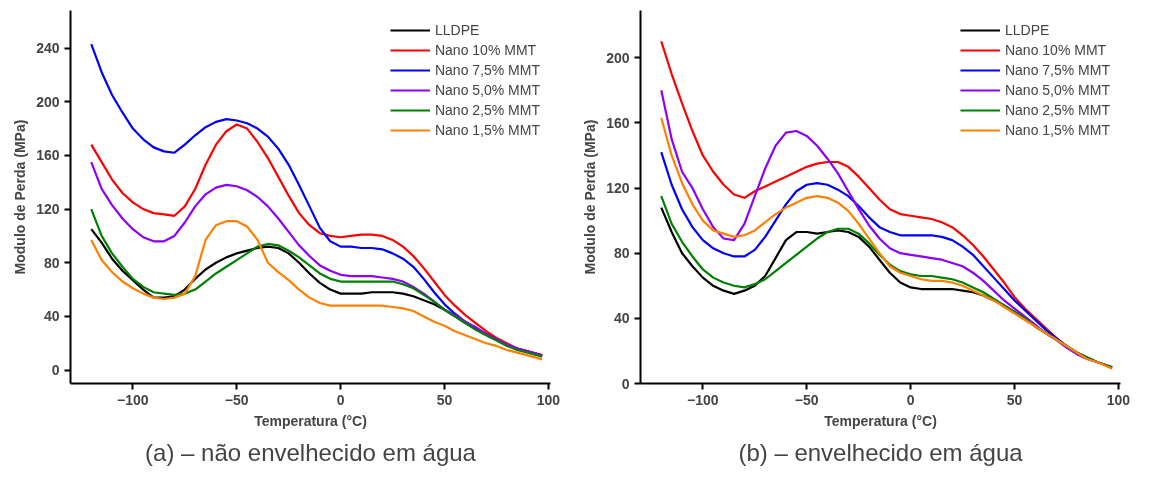 The image size is (1153, 477). Describe the element at coordinates (881, 452) in the screenshot. I see `text: (b) – envelhecido em água` at that location.